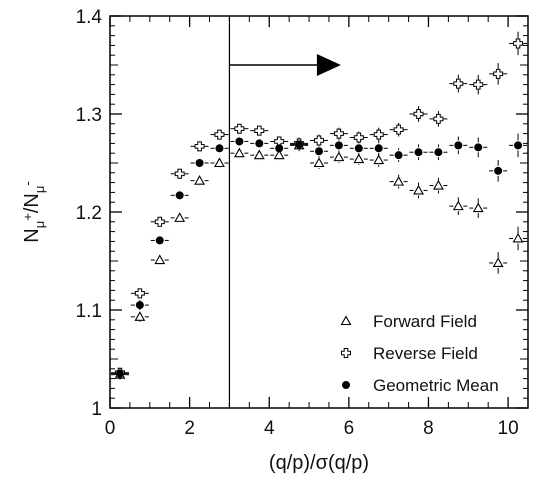  Describe the element at coordinates (33, 211) in the screenshot. I see `y-axis-title: Nμ+/Nμ-` at that location.